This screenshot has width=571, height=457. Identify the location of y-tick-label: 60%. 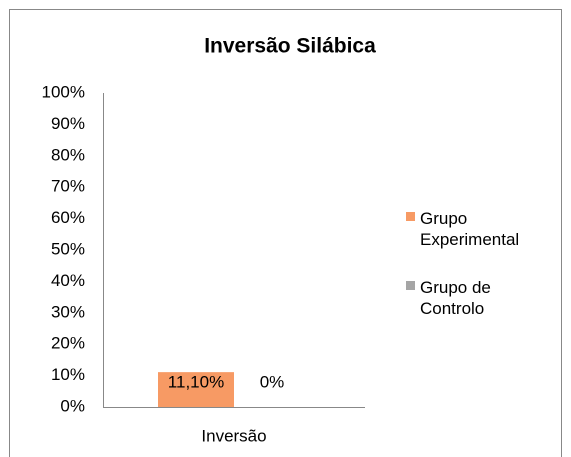
(68, 217).